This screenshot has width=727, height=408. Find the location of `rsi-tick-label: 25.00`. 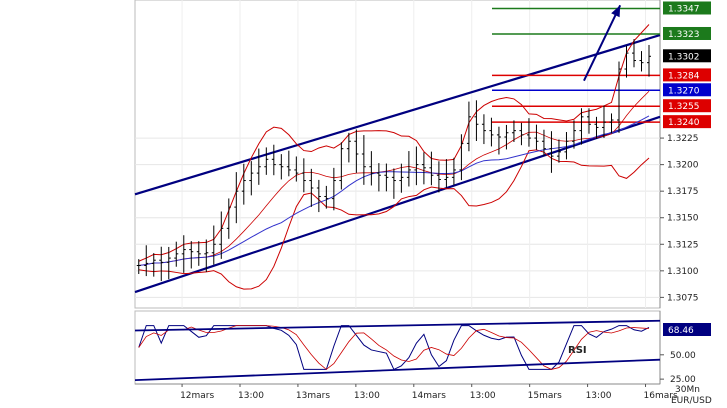

rsi-tick-label: 25.00 is located at coordinates (683, 380).